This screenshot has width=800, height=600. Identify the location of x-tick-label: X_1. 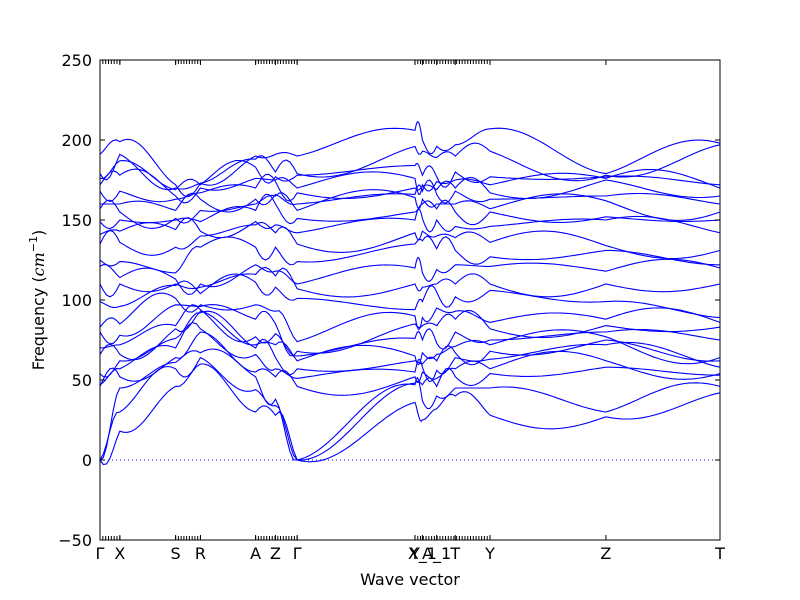
(422, 554).